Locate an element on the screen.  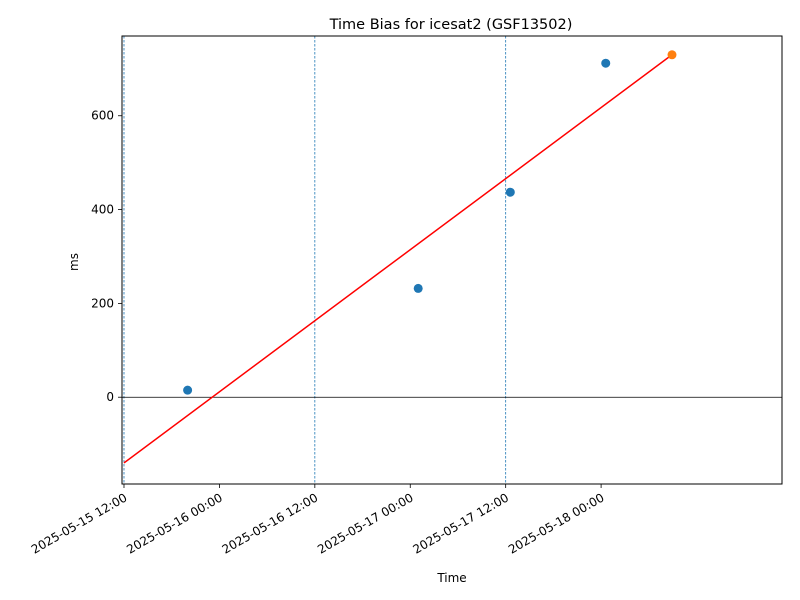
x-tick-label: 2025-05-18 00:00 is located at coordinates (556, 523).